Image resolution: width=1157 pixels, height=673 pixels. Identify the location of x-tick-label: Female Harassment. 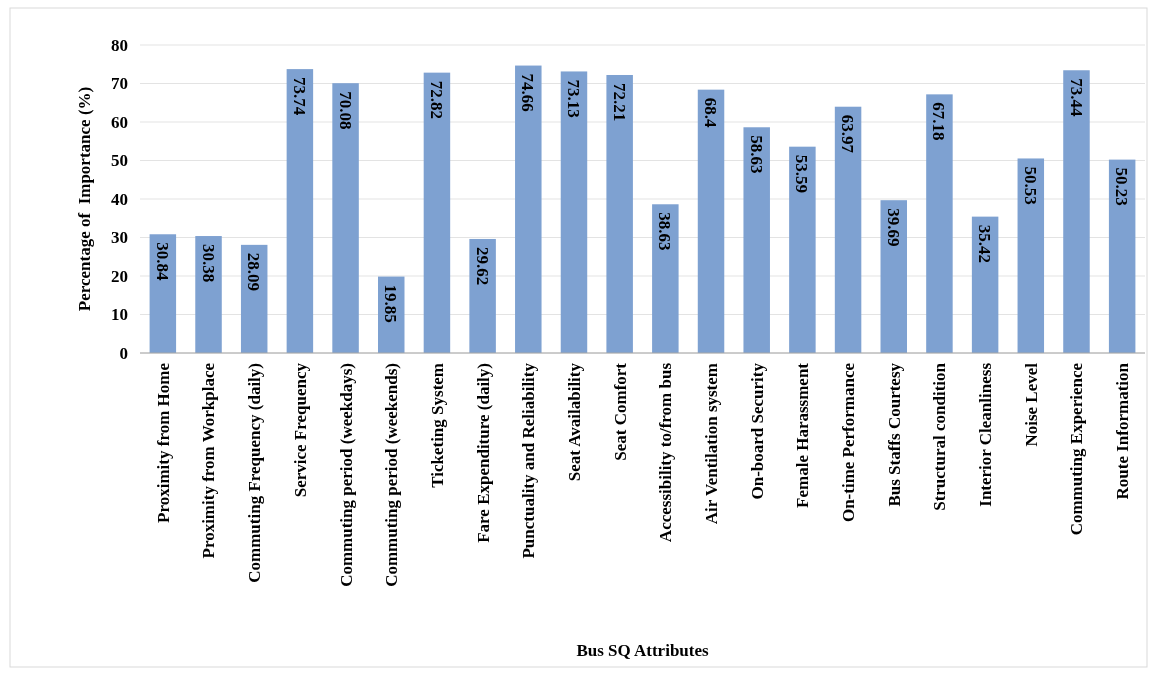
(803, 435).